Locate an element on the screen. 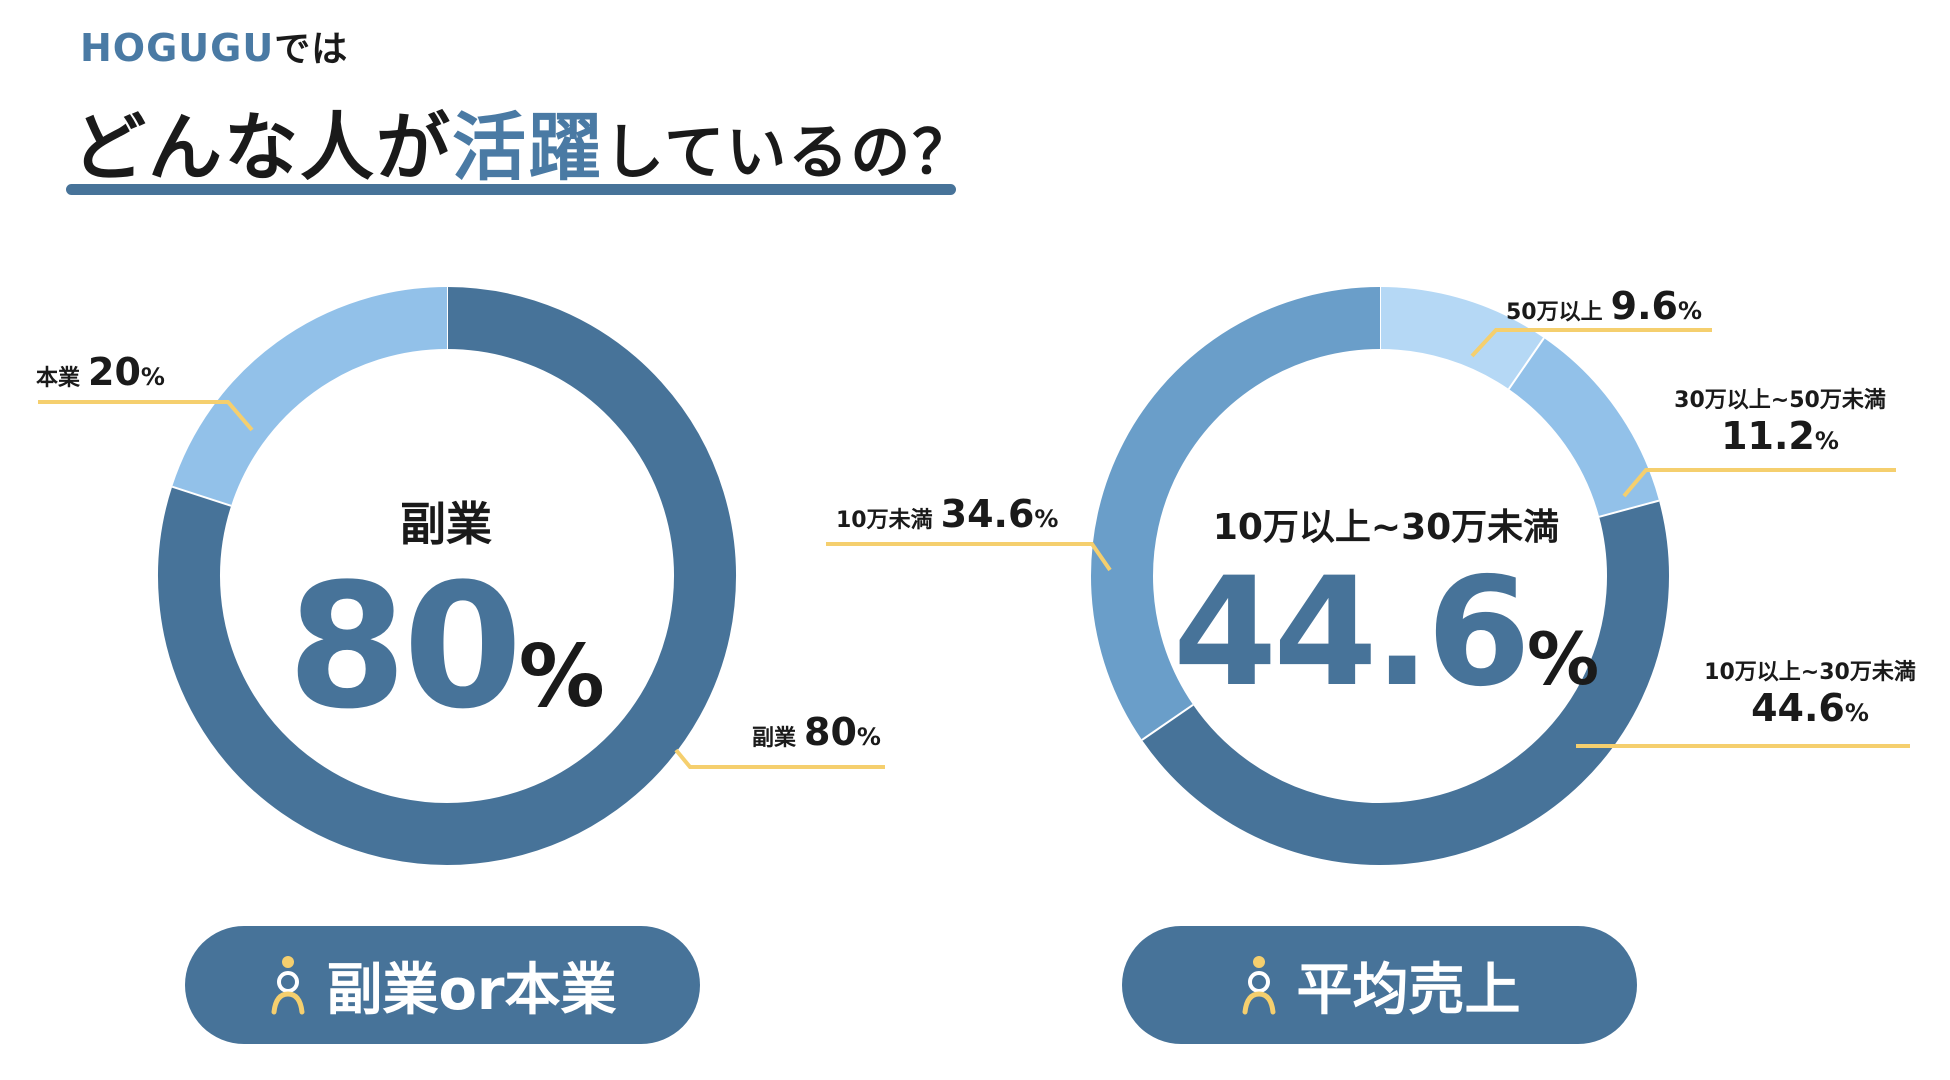 This screenshot has height=1080, width=1950. pill-label: 平均売上 is located at coordinates (1408, 990).